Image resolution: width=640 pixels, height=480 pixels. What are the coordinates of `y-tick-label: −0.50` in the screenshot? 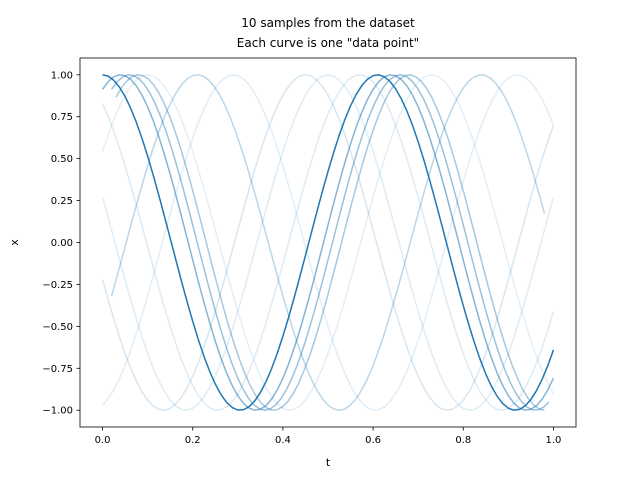 It's located at (57, 327).